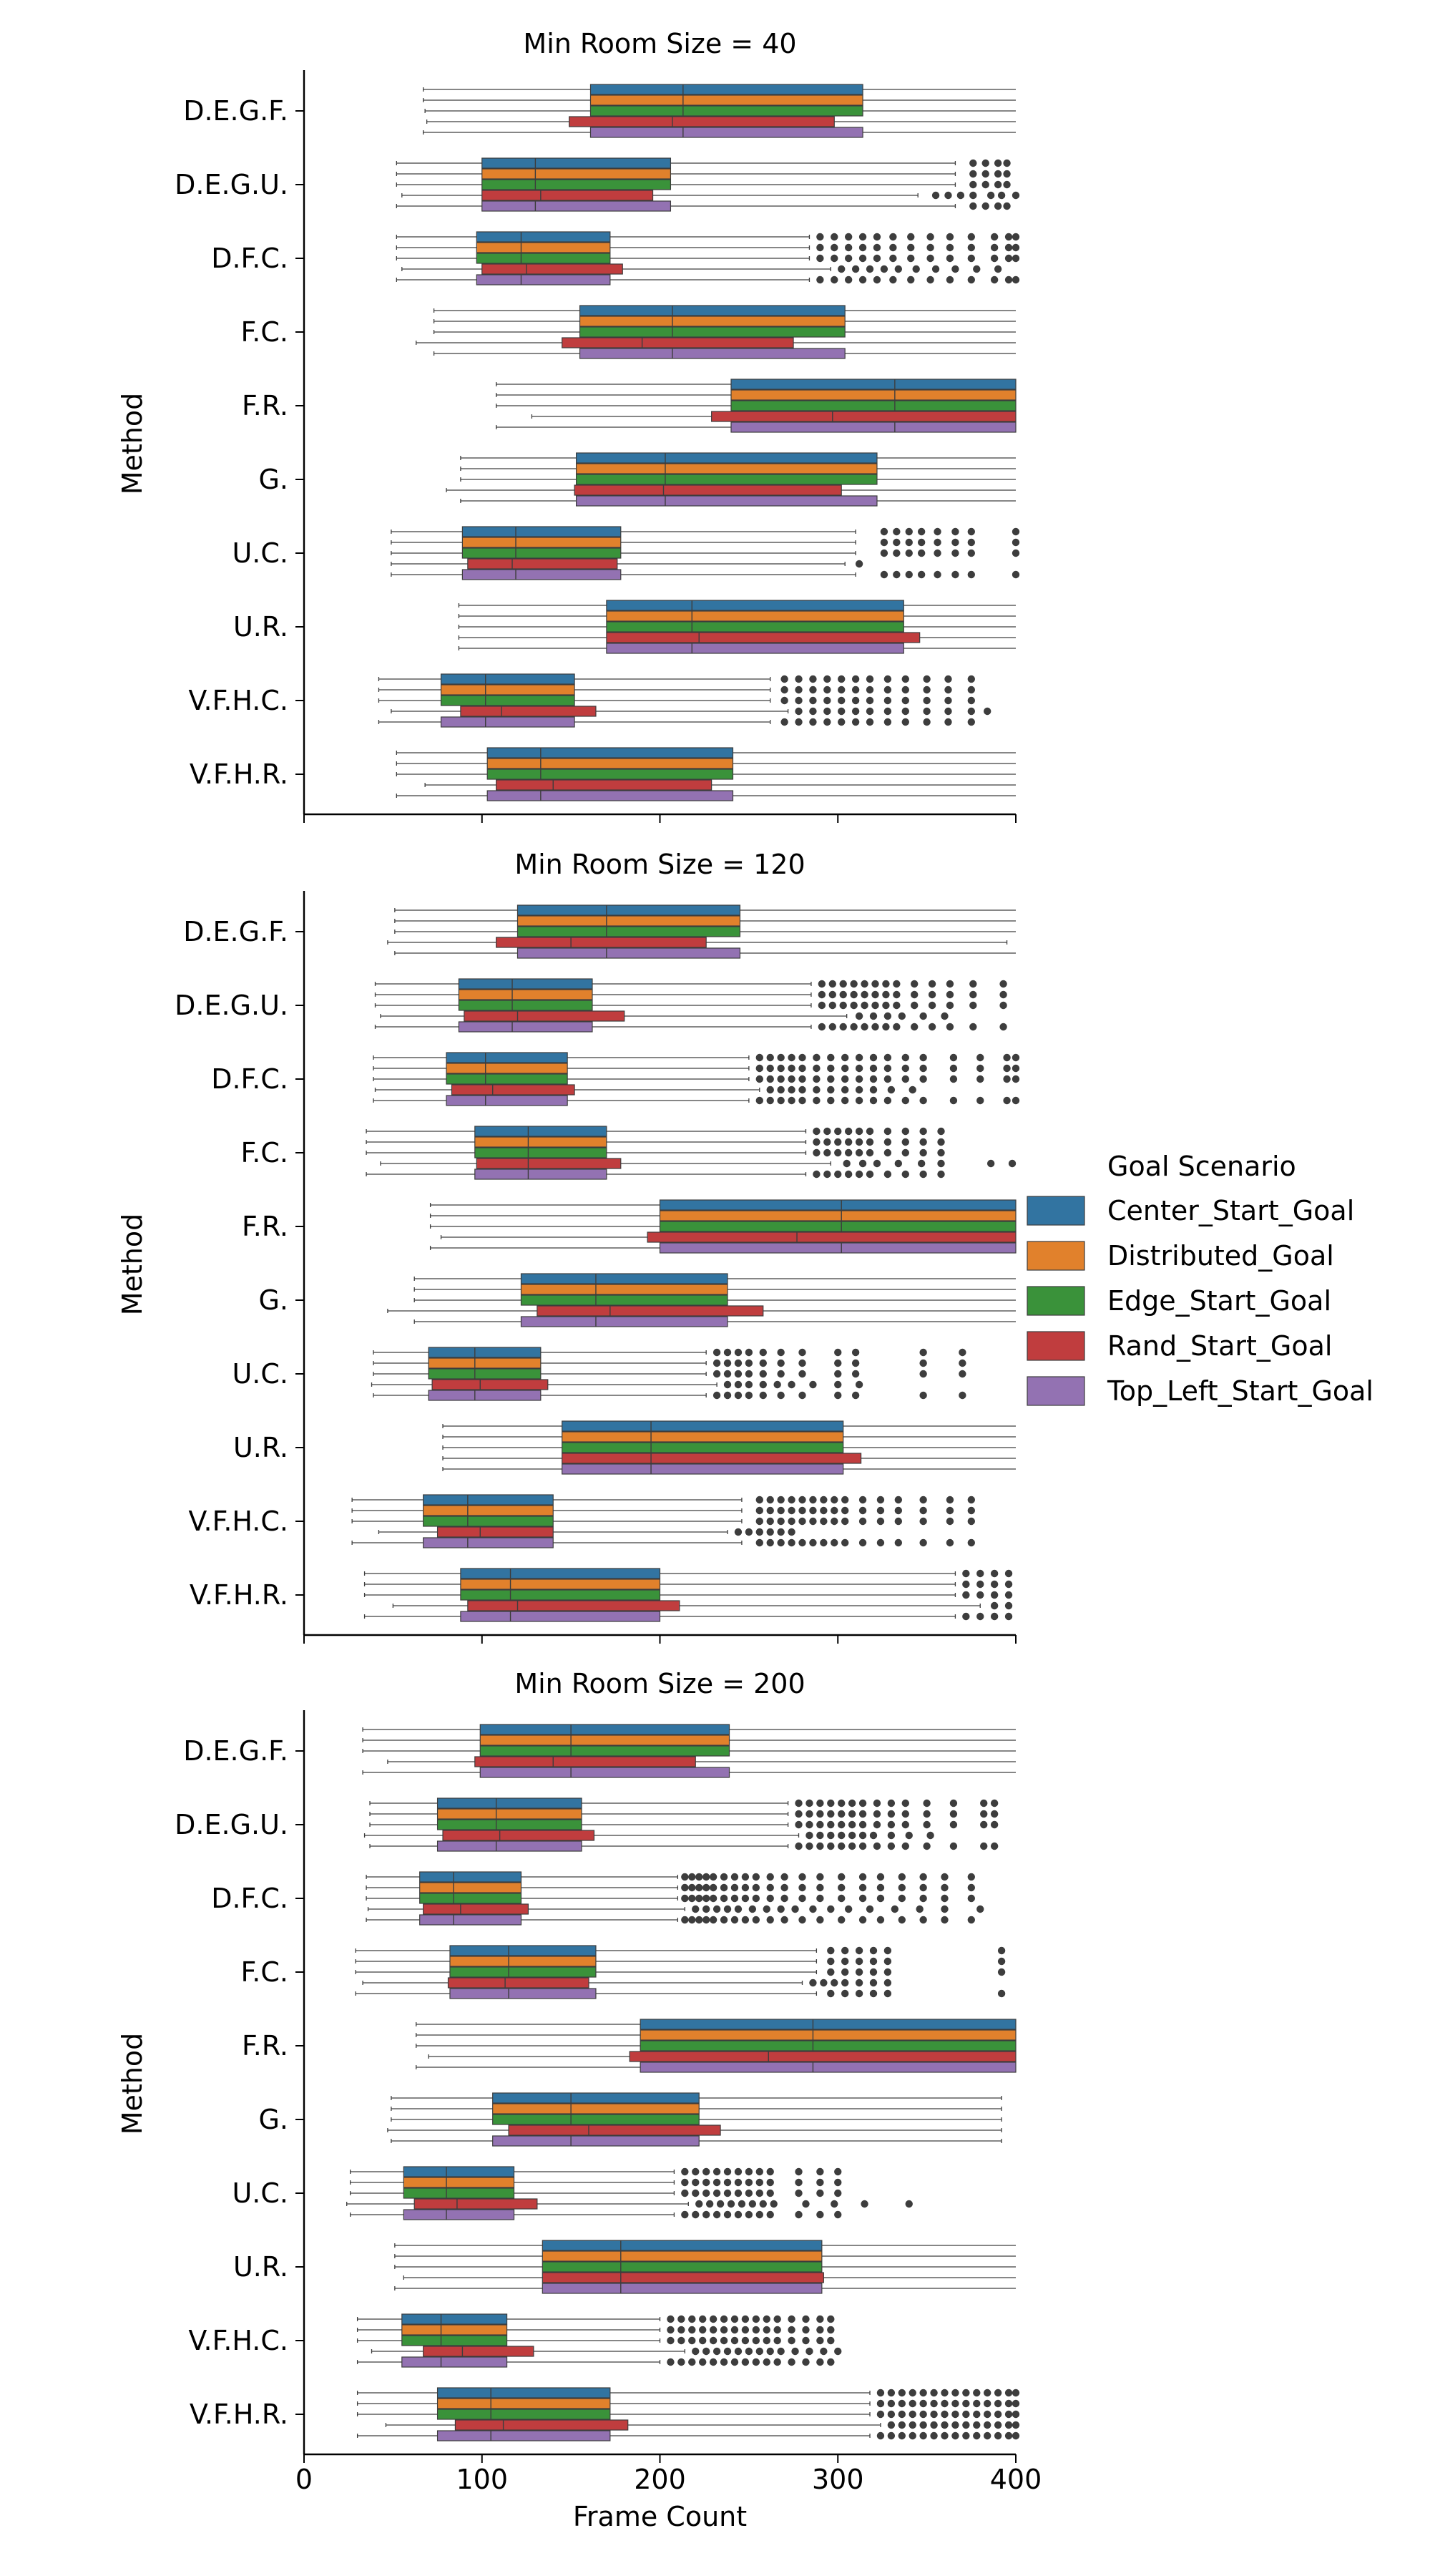 The width and height of the screenshot is (1430, 2576). I want to click on x-tick-label: 200, so click(660, 2479).